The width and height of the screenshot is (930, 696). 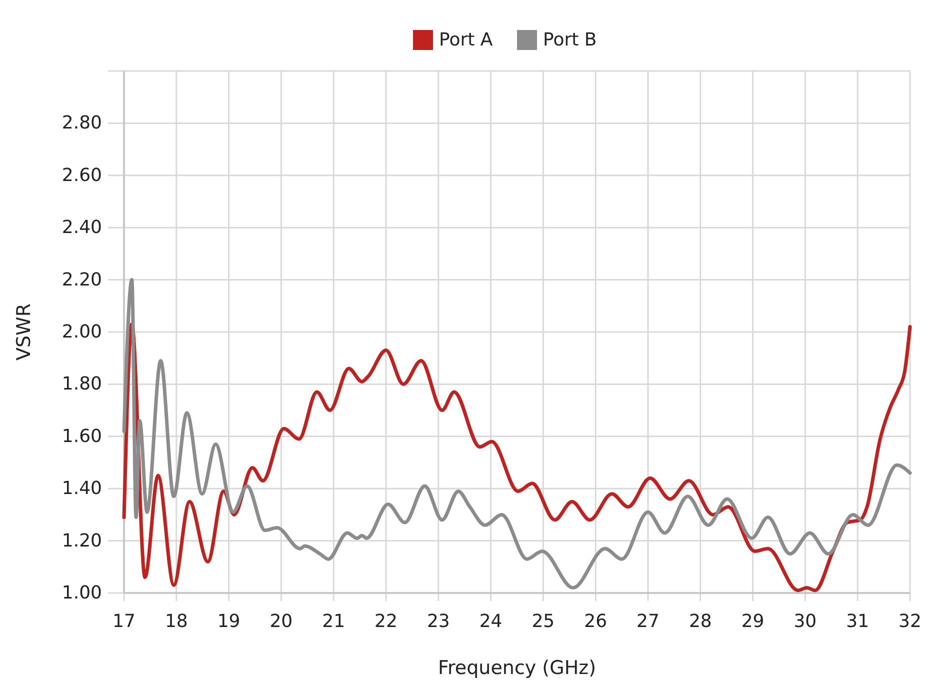 What do you see at coordinates (570, 40) in the screenshot?
I see `legend-label: Port B` at bounding box center [570, 40].